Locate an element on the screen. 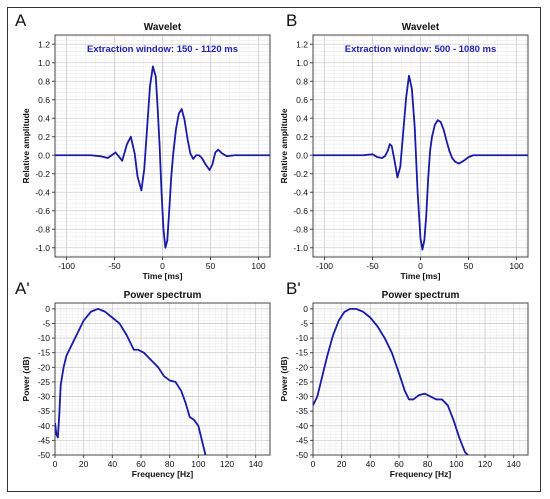  panel-letter: A is located at coordinates (21, 20).